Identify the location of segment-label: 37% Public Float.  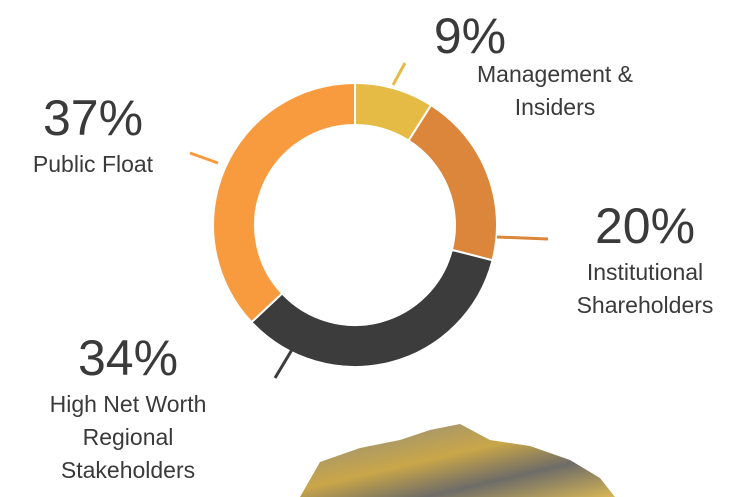
(96, 136).